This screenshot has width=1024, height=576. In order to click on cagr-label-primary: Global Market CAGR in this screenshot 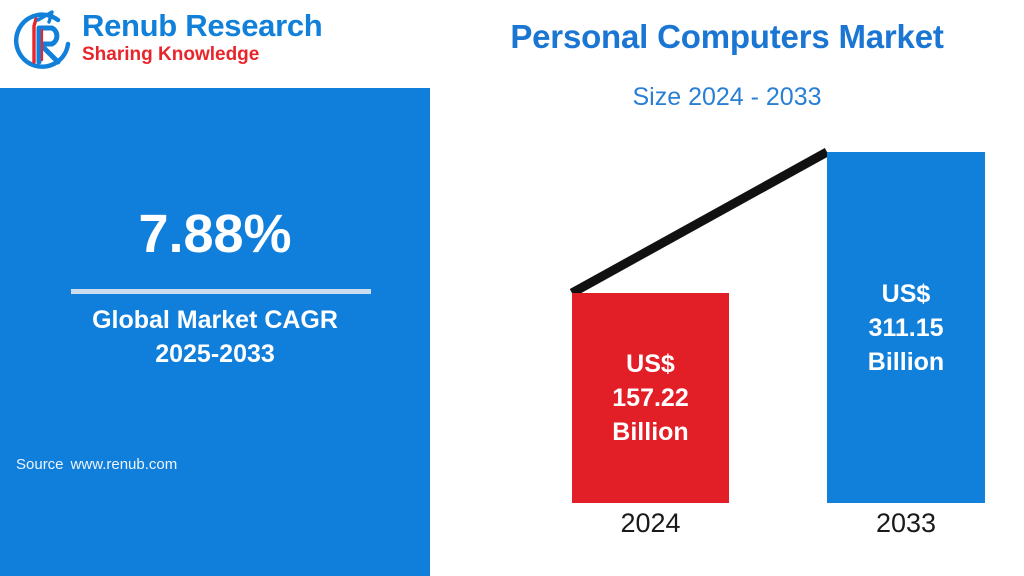, I will do `click(215, 320)`.